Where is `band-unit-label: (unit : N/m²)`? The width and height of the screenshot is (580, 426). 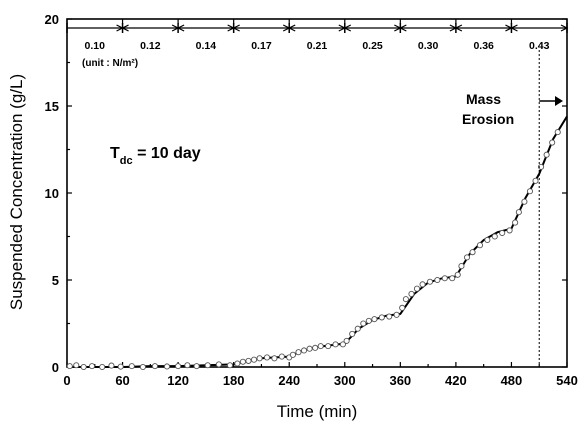 band-unit-label: (unit : N/m²) is located at coordinates (110, 63).